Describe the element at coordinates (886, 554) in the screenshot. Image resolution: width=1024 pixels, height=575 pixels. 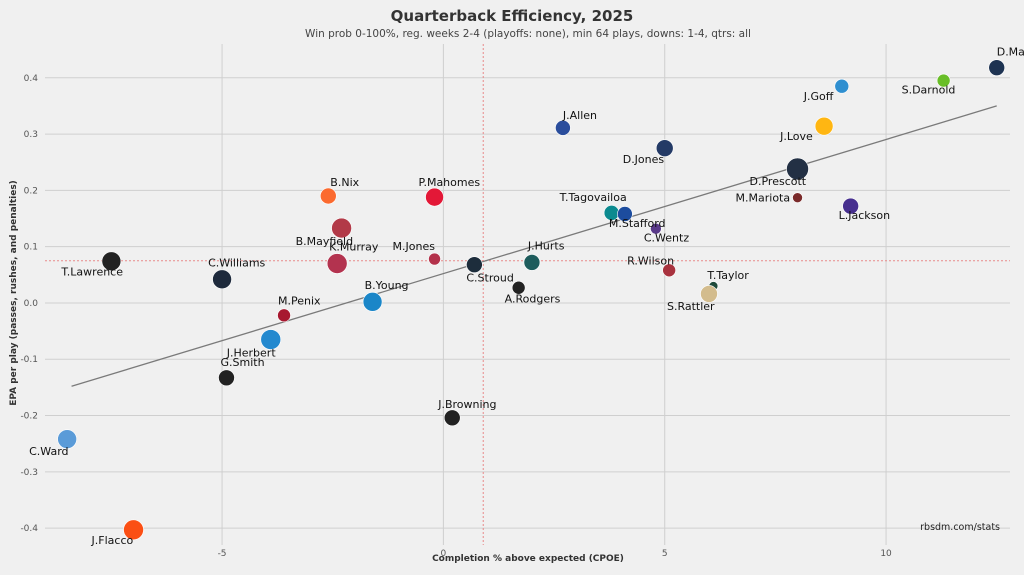
I see `x-tick-label: 10` at that location.